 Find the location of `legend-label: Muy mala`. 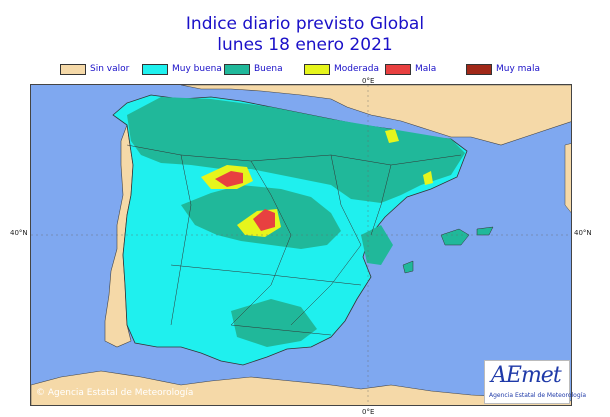

legend-label: Muy mala is located at coordinates (518, 69).